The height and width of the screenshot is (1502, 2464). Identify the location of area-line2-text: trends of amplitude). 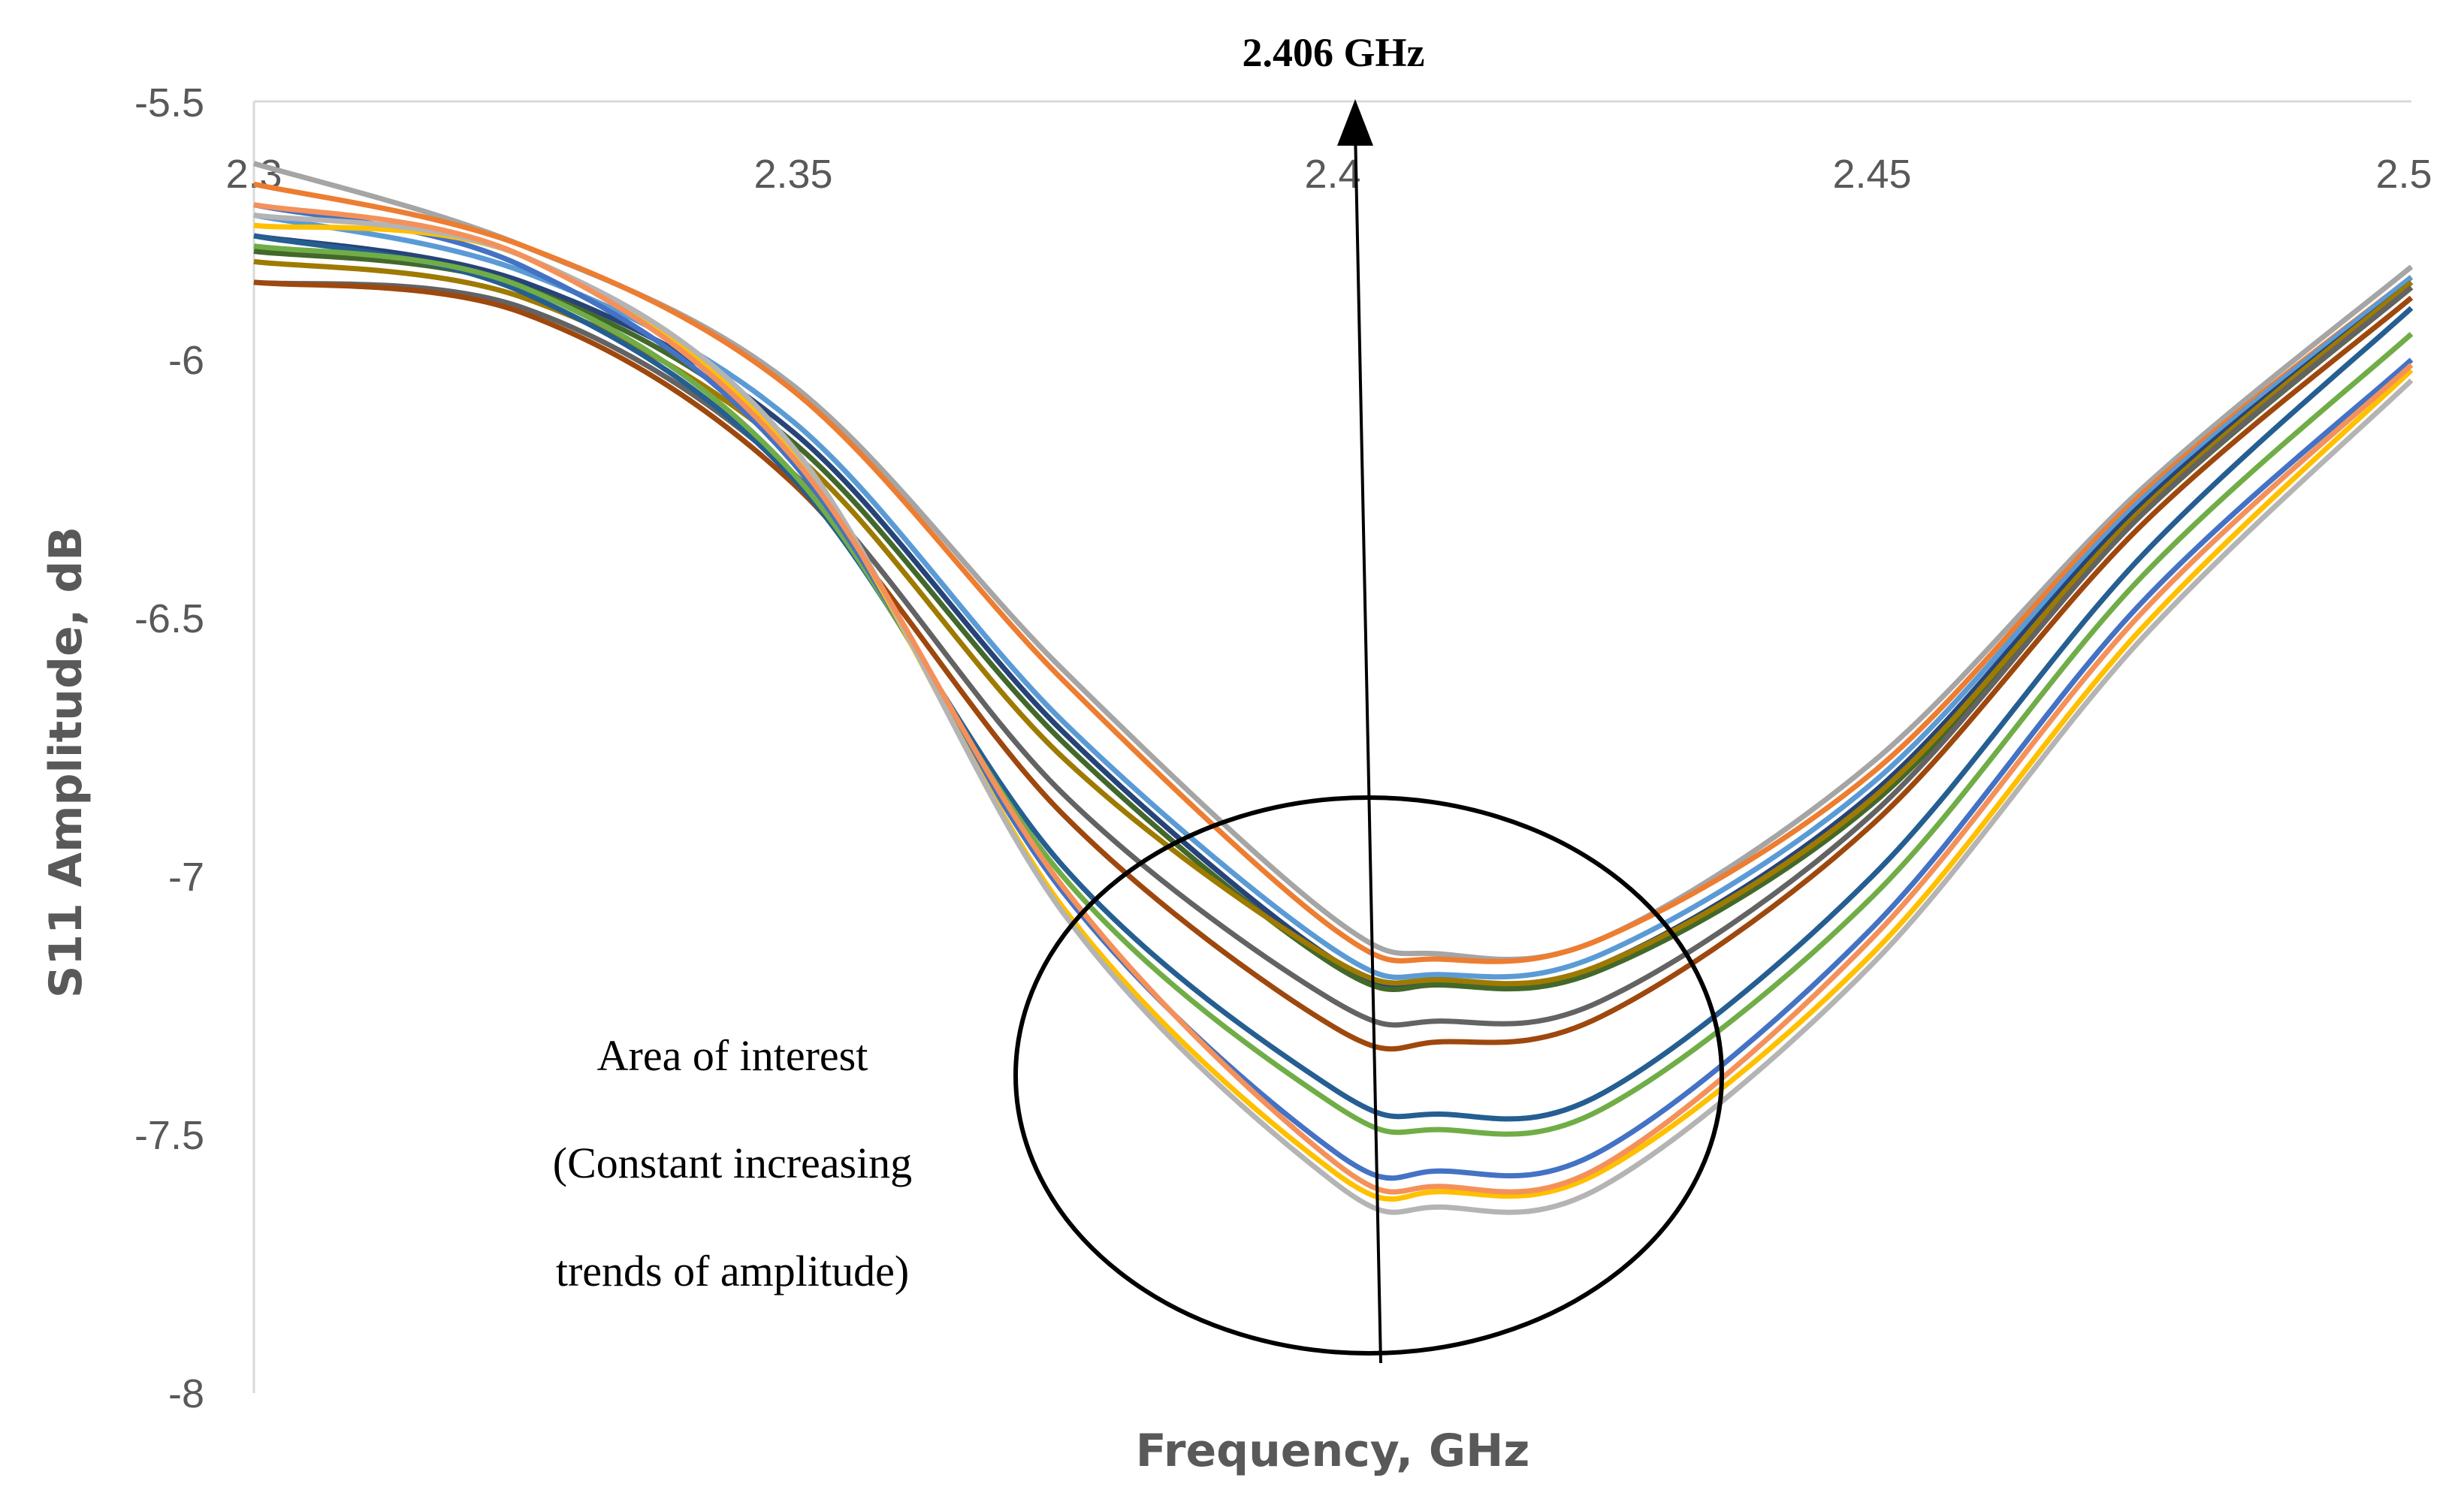
(732, 1271).